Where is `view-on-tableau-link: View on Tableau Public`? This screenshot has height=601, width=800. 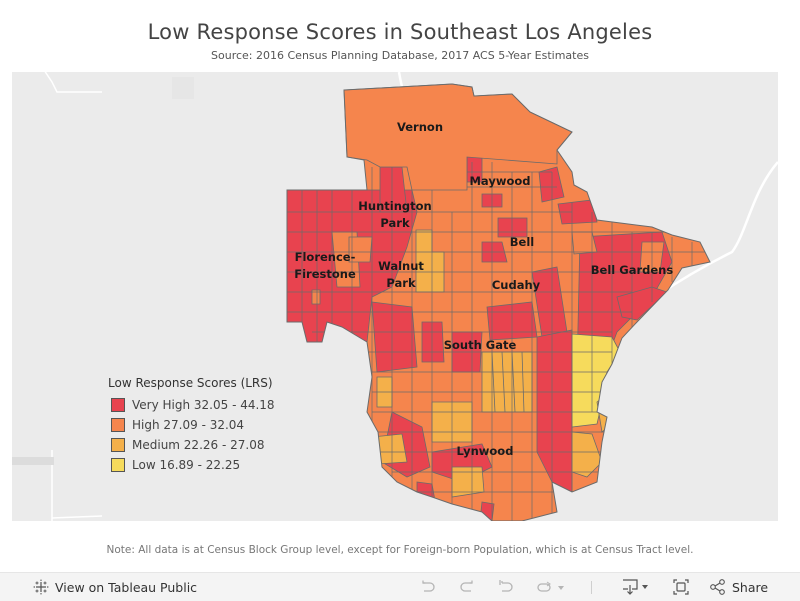
view-on-tableau-link: View on Tableau Public is located at coordinates (115, 587).